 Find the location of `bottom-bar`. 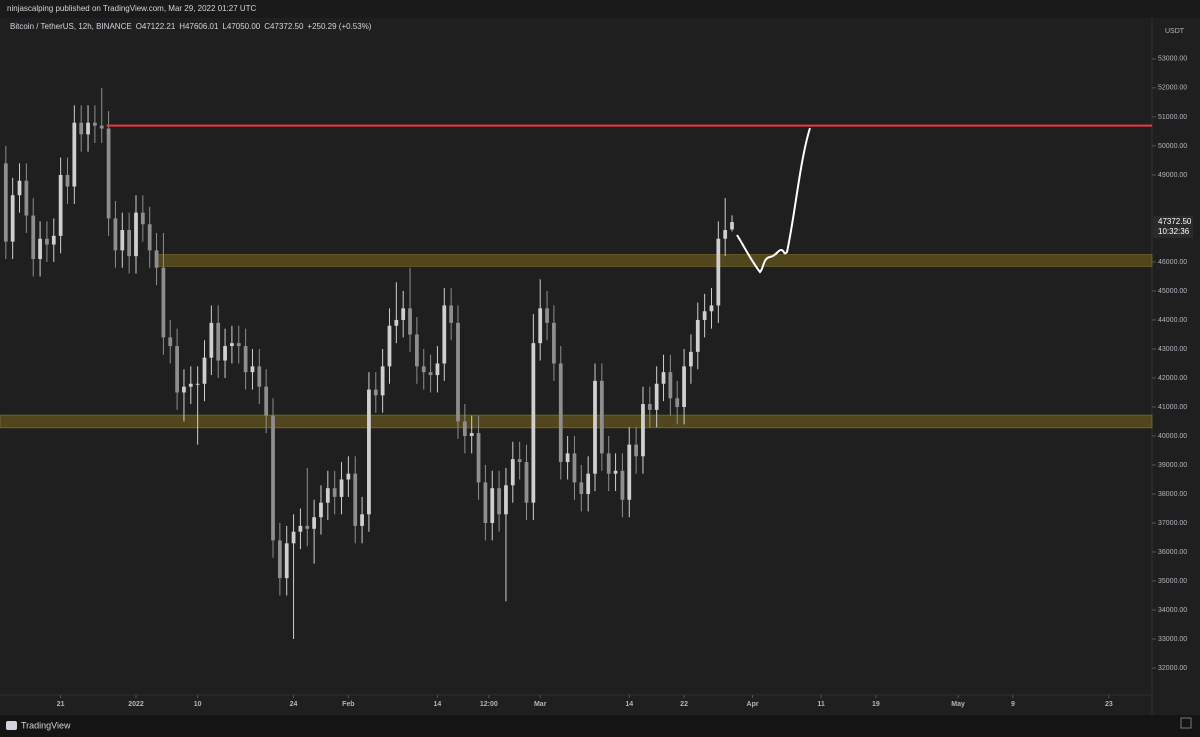

bottom-bar is located at coordinates (600, 726).